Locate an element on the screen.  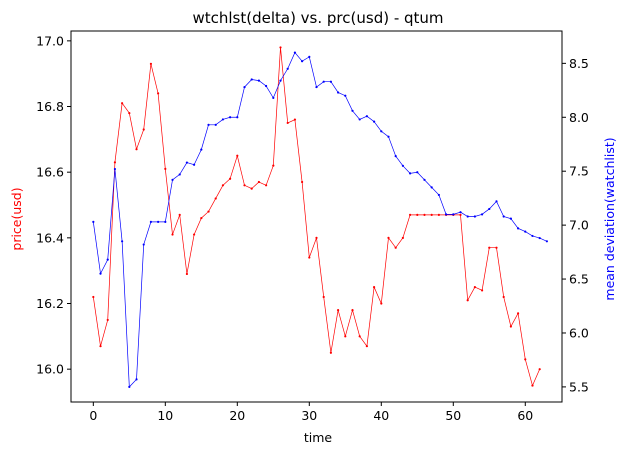
x-tick-label: 50 is located at coordinates (453, 415).